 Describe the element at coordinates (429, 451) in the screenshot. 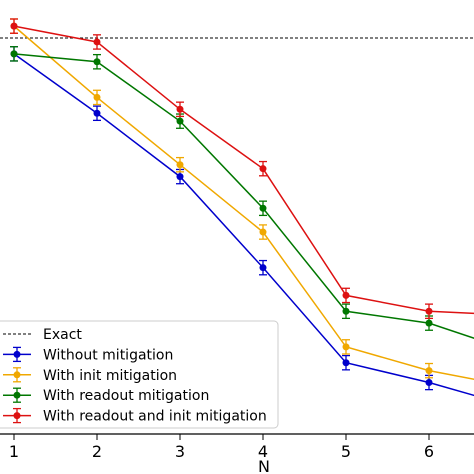

I see `x-tick-label: 6` at that location.